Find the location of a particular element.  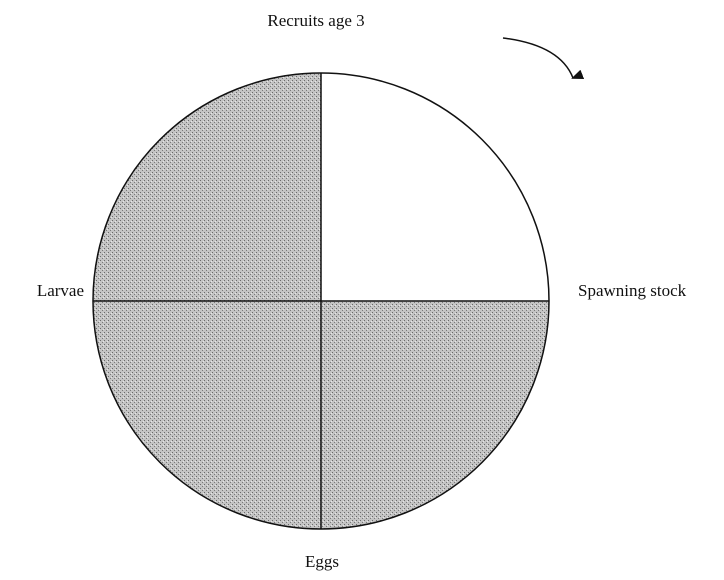

node-label: Larvae is located at coordinates (60, 290).